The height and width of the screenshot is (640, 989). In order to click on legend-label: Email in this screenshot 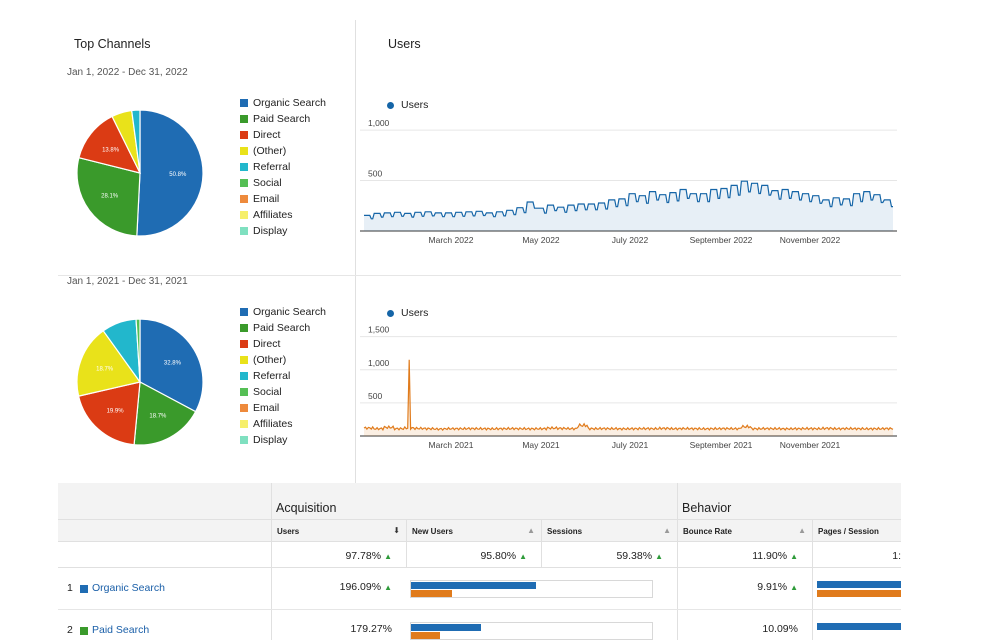, I will do `click(266, 199)`.